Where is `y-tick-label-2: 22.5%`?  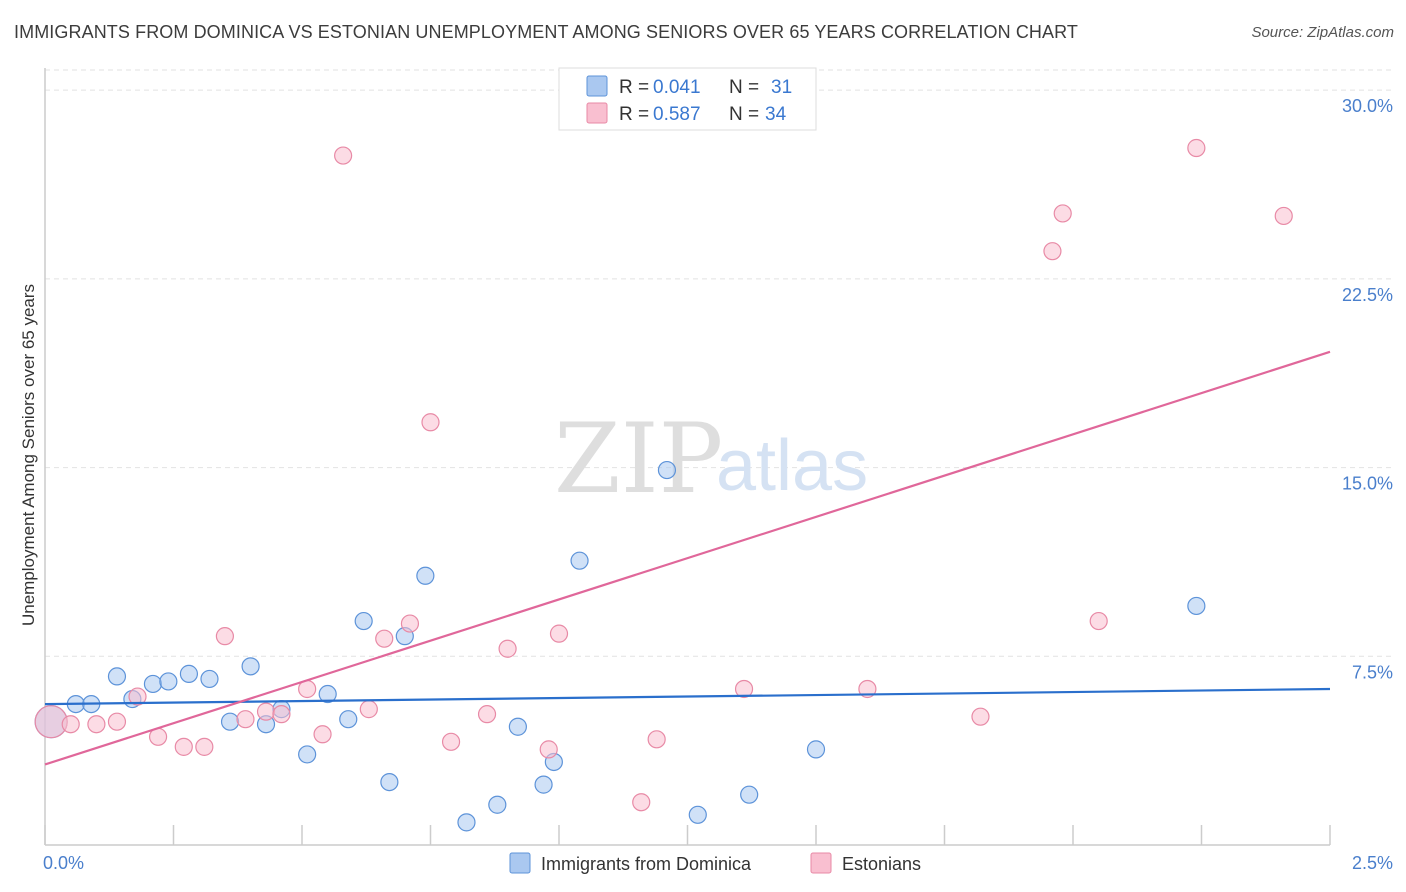
y-tick-label-2: 22.5% is located at coordinates (1367, 295).